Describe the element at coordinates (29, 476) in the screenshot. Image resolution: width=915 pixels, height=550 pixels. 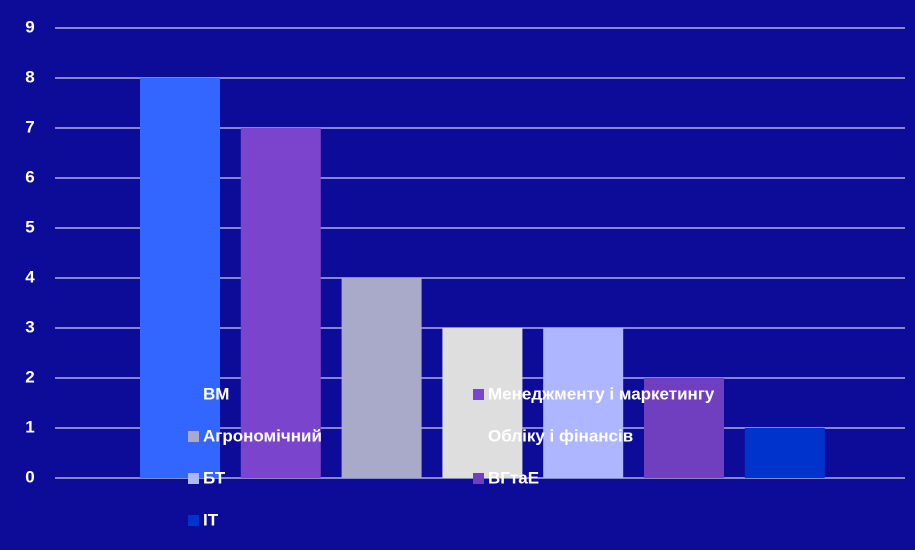
I see `y-tick-label: 0` at that location.